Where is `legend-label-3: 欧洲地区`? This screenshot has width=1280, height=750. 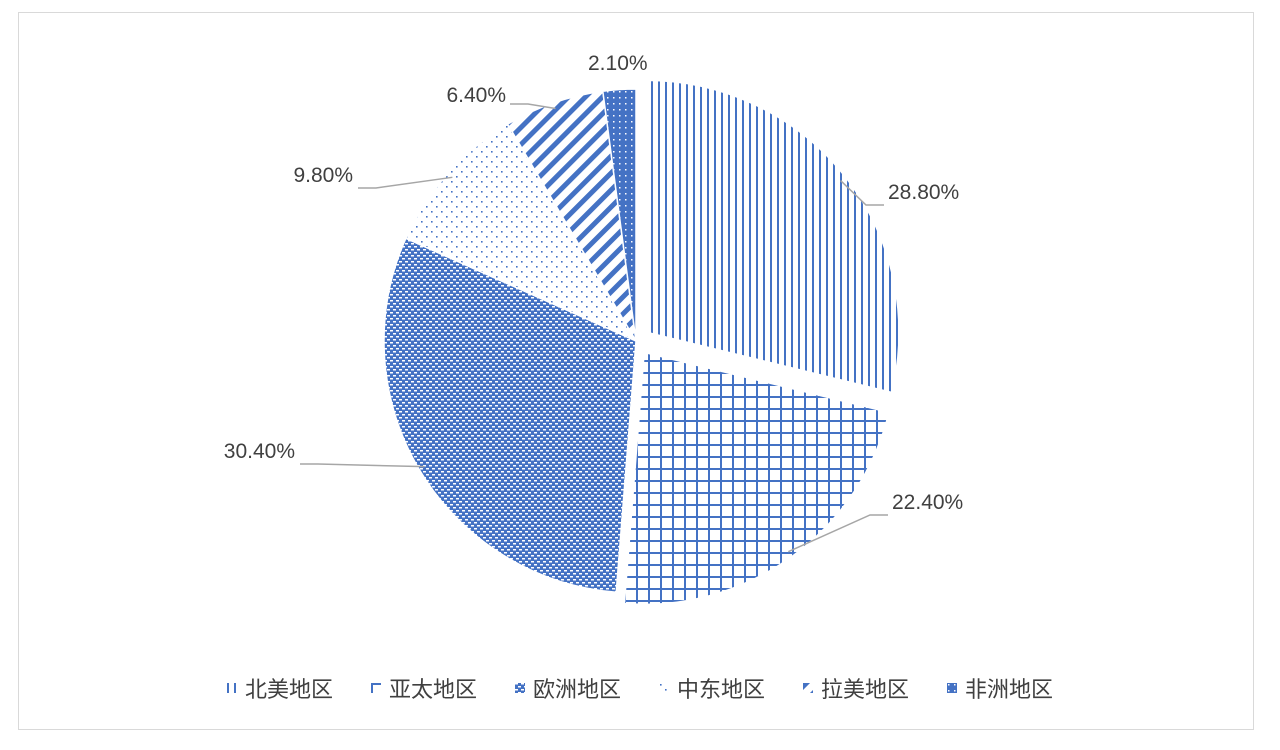
legend-label-3: 欧洲地区 is located at coordinates (576, 689).